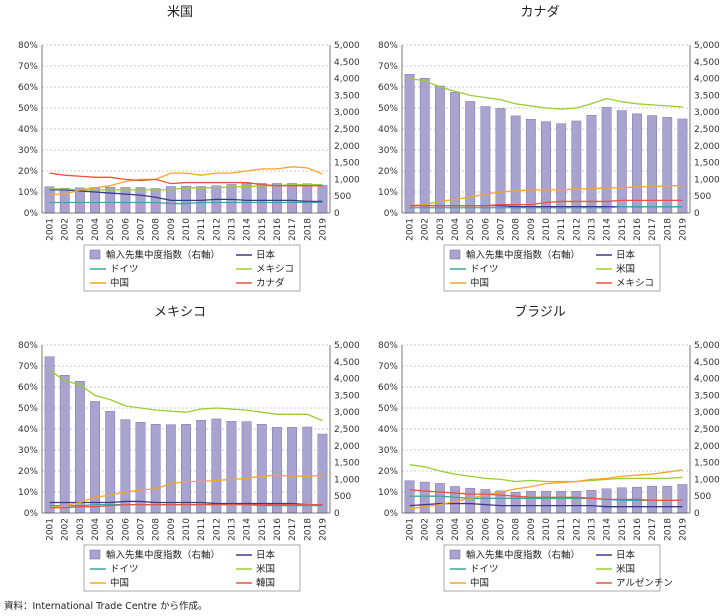 The width and height of the screenshot is (720, 616). I want to click on y-left-tick-label: 30%, so click(388, 451).